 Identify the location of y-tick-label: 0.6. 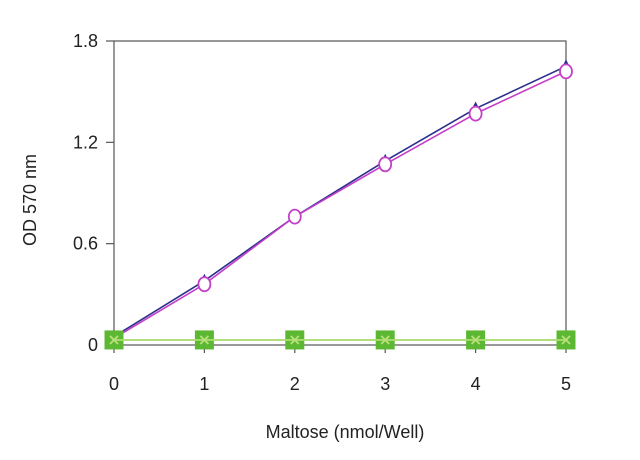
(85, 244).